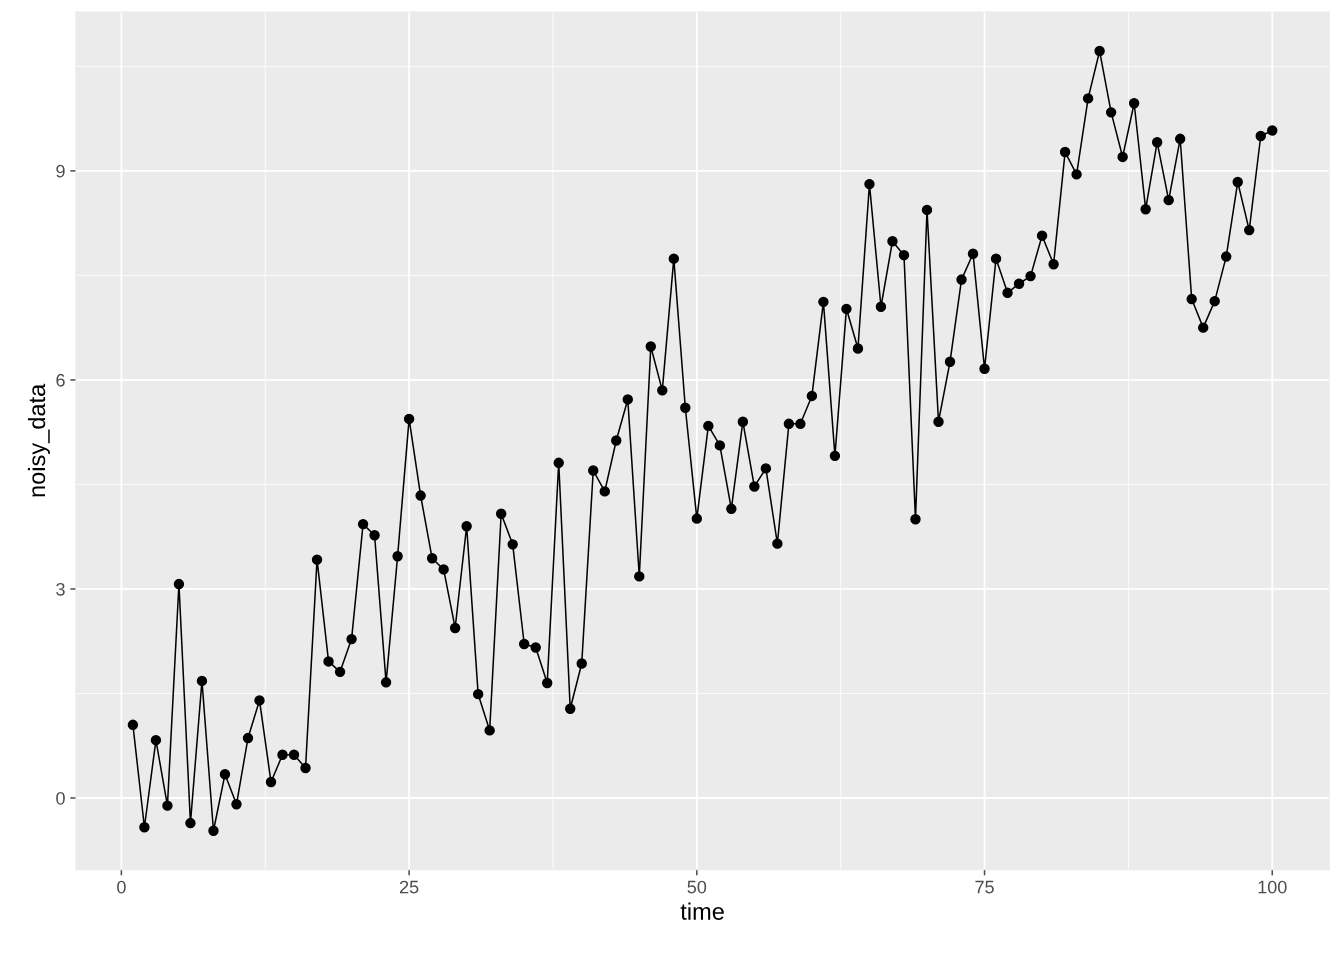  I want to click on x-tick-label: 50, so click(697, 887).